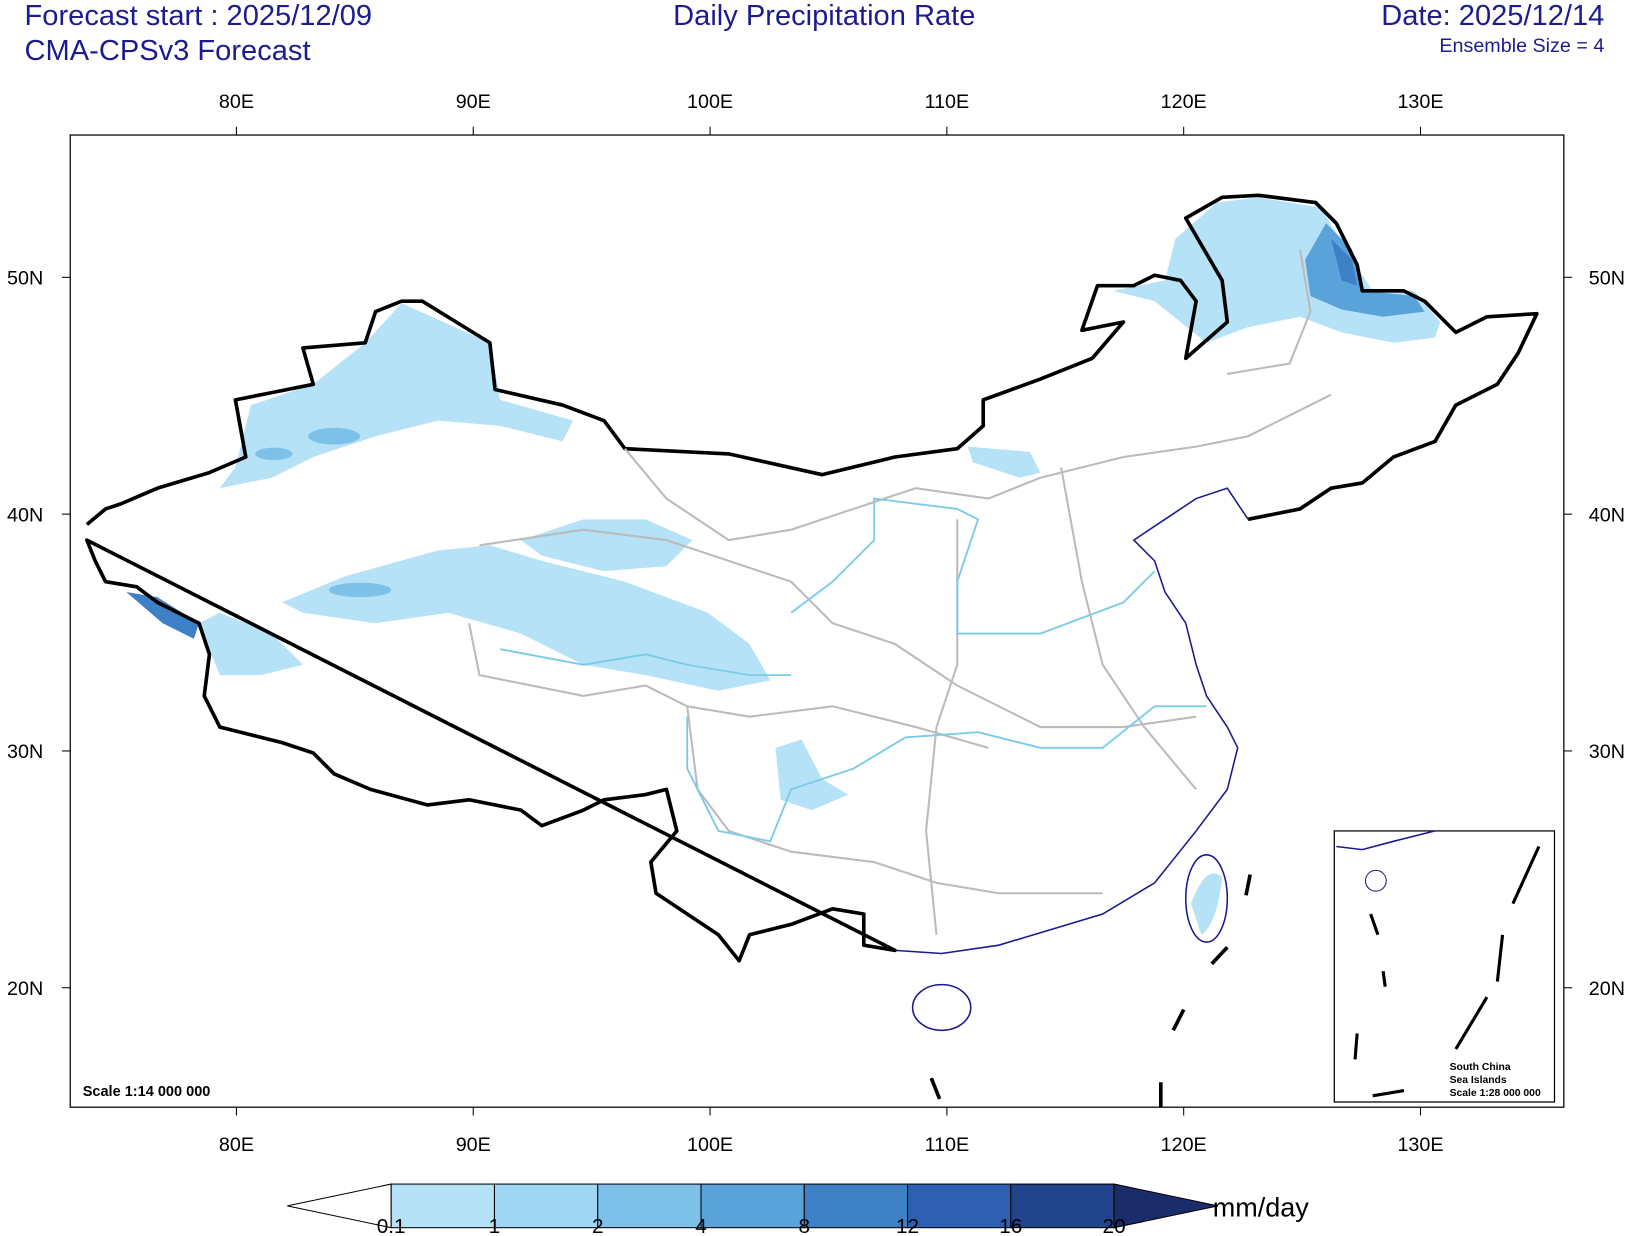 This screenshot has height=1236, width=1632. Describe the element at coordinates (236, 102) in the screenshot. I see `lon-label-top: 80E` at that location.